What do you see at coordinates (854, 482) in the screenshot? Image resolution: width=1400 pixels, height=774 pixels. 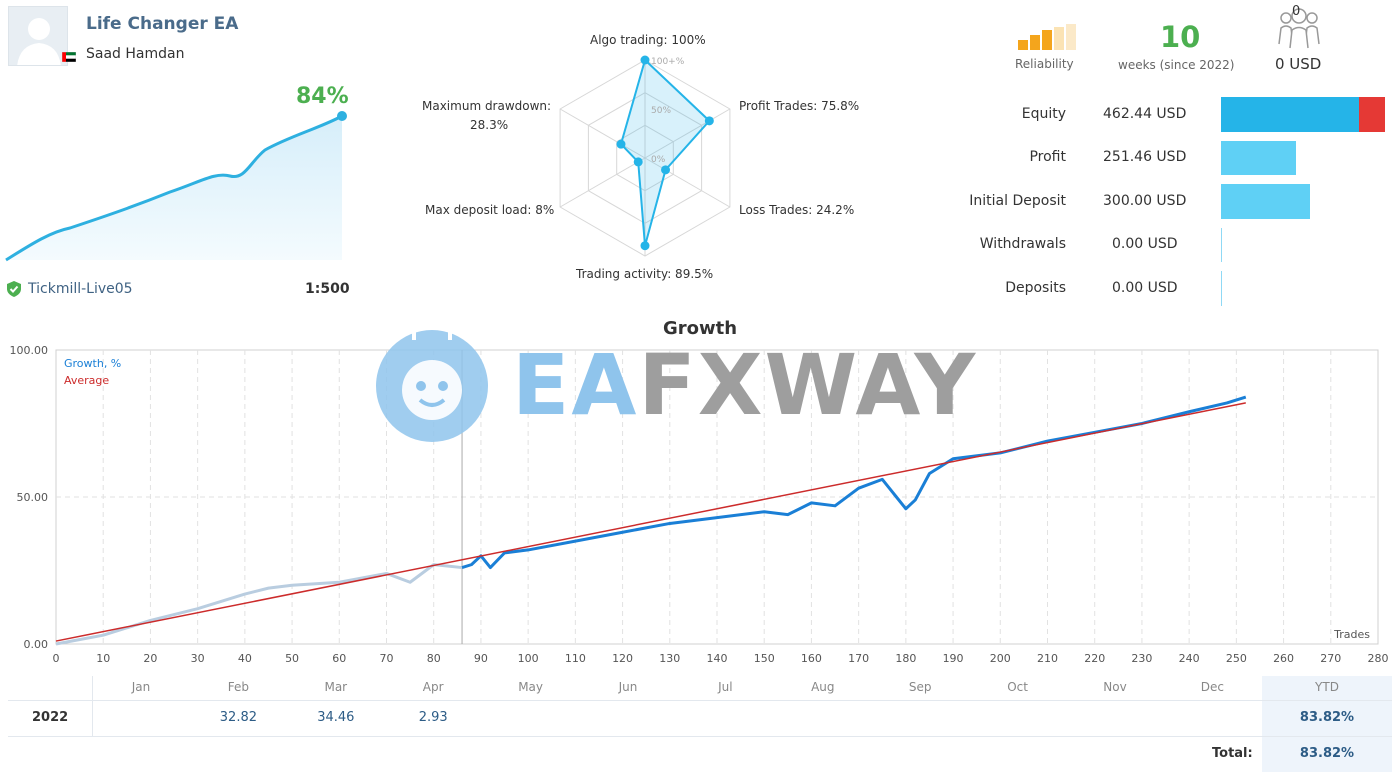 I see `growth-series-line` at bounding box center [854, 482].